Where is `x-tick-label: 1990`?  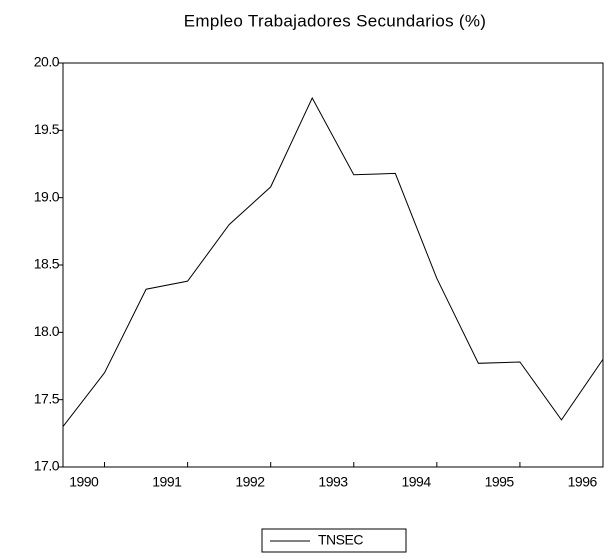
x-tick-label: 1990 is located at coordinates (84, 482).